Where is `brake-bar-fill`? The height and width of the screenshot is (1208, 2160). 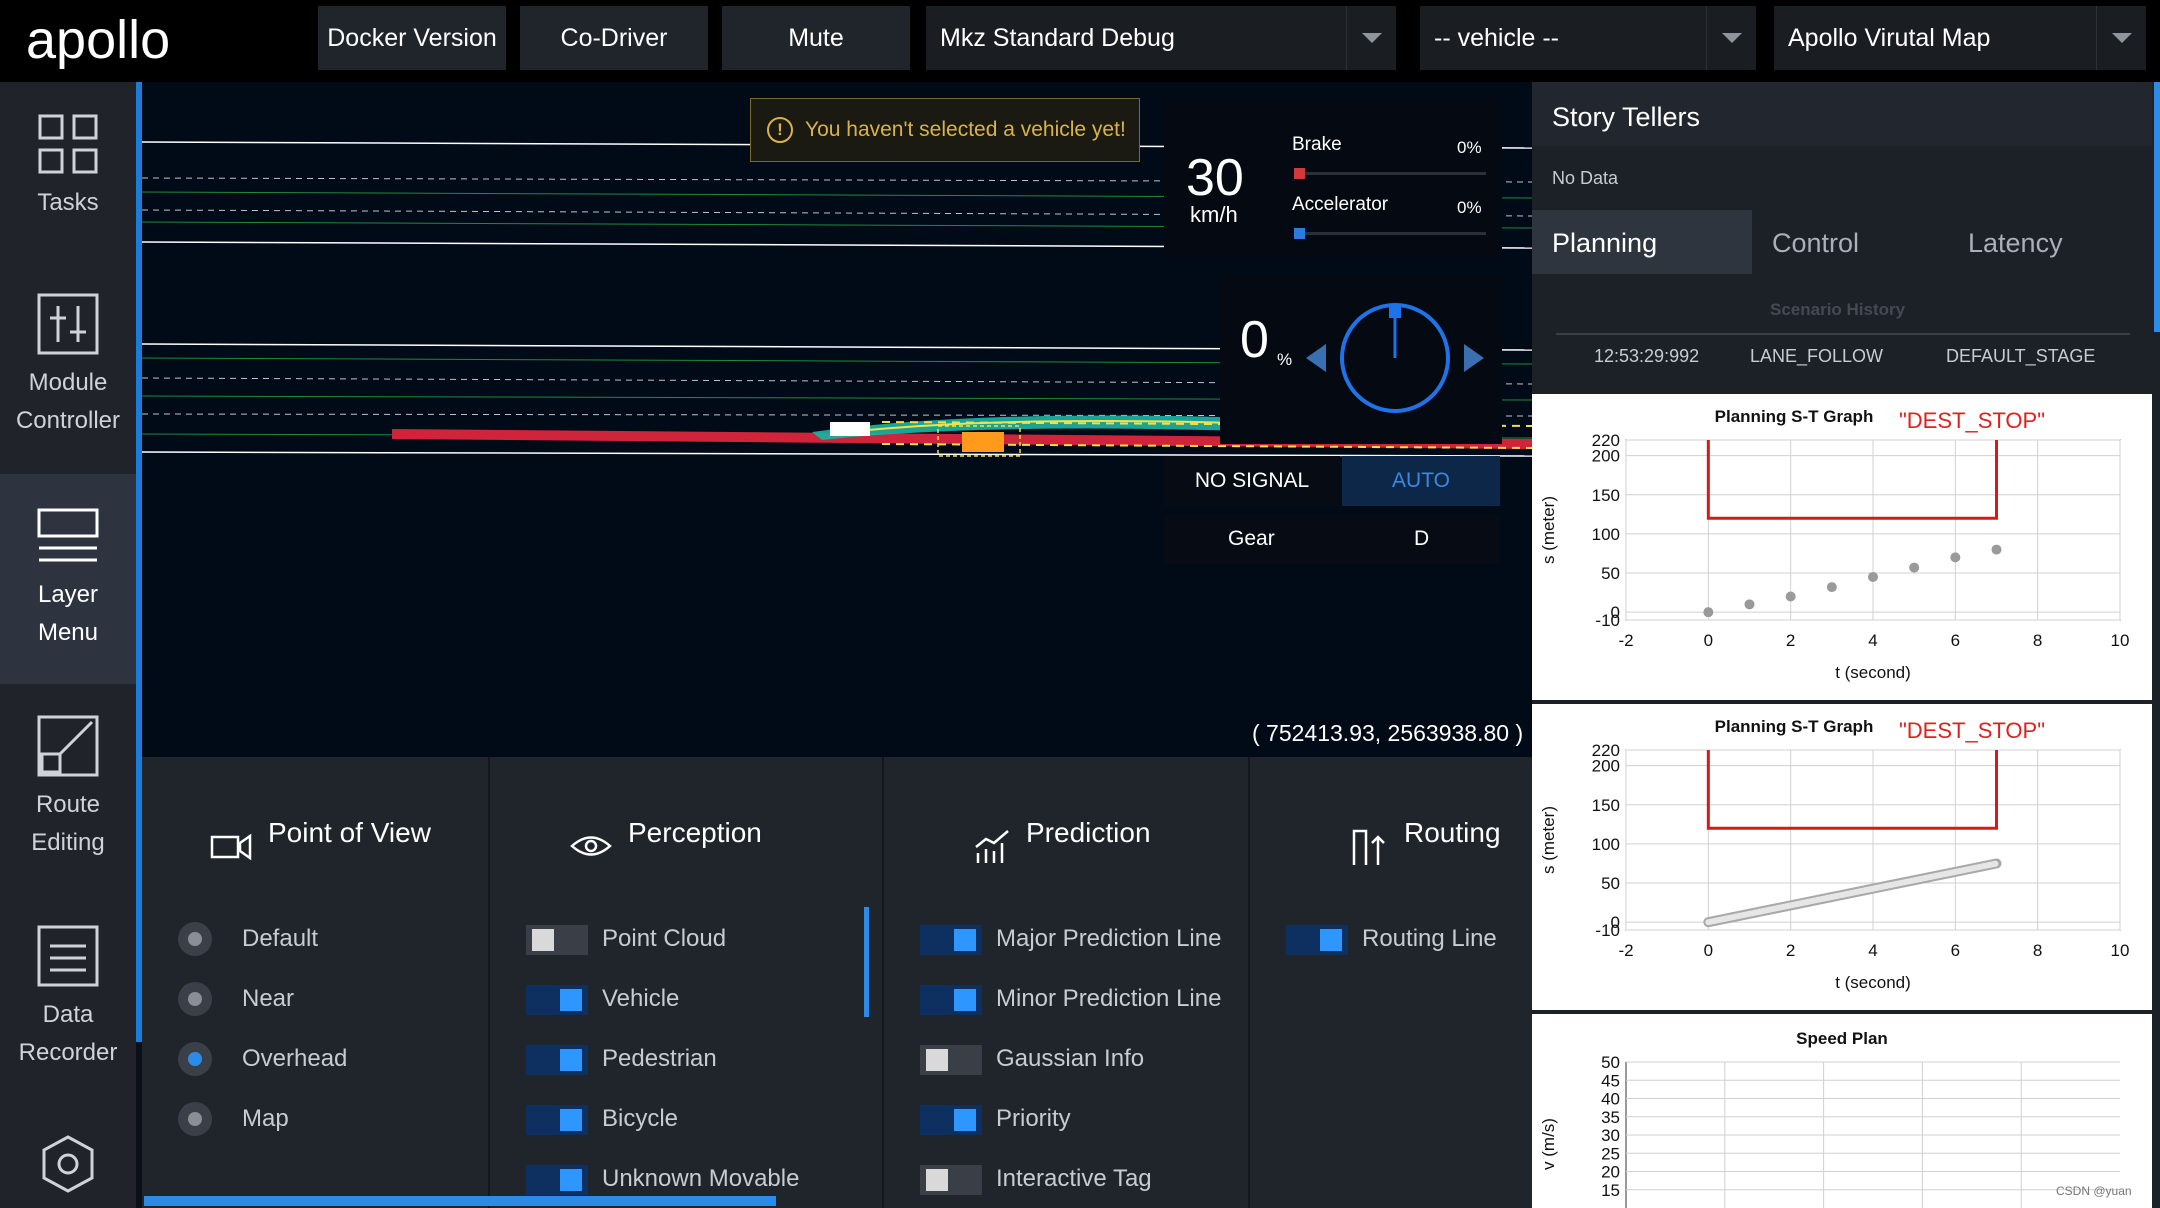
brake-bar-fill is located at coordinates (1299, 173).